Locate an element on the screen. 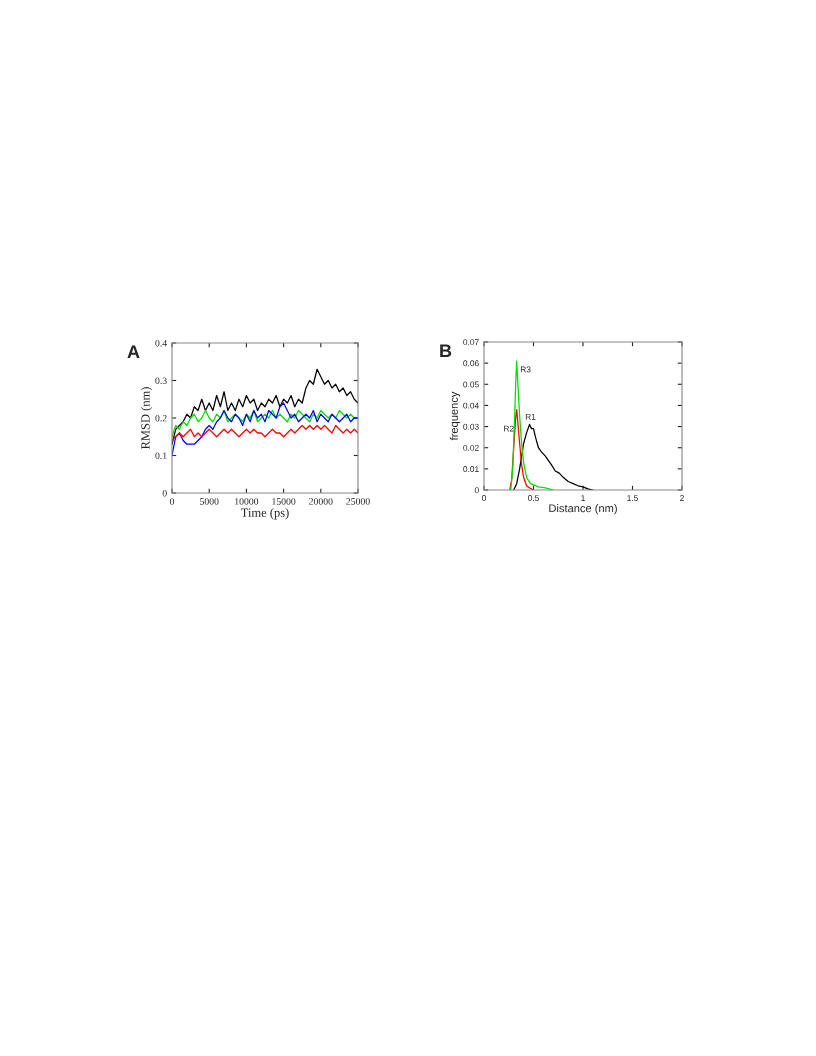  chart-title: B is located at coordinates (446, 350).